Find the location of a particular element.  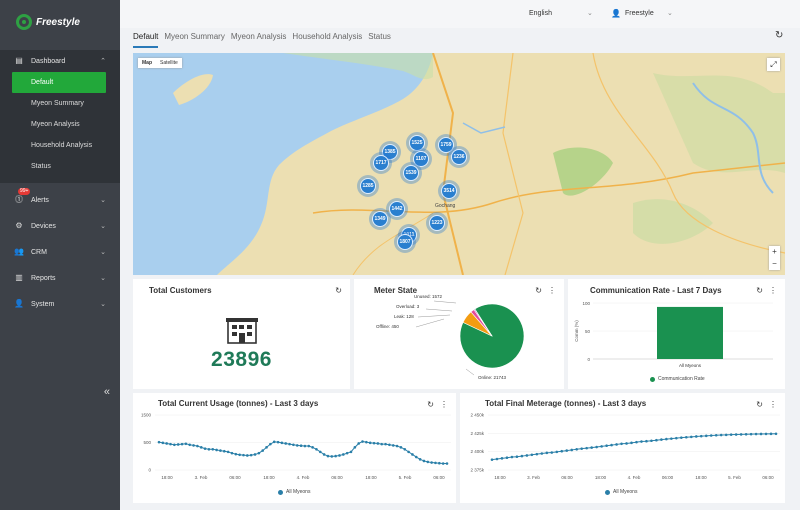

map-type-toggle: Map Satellite is located at coordinates (160, 63).